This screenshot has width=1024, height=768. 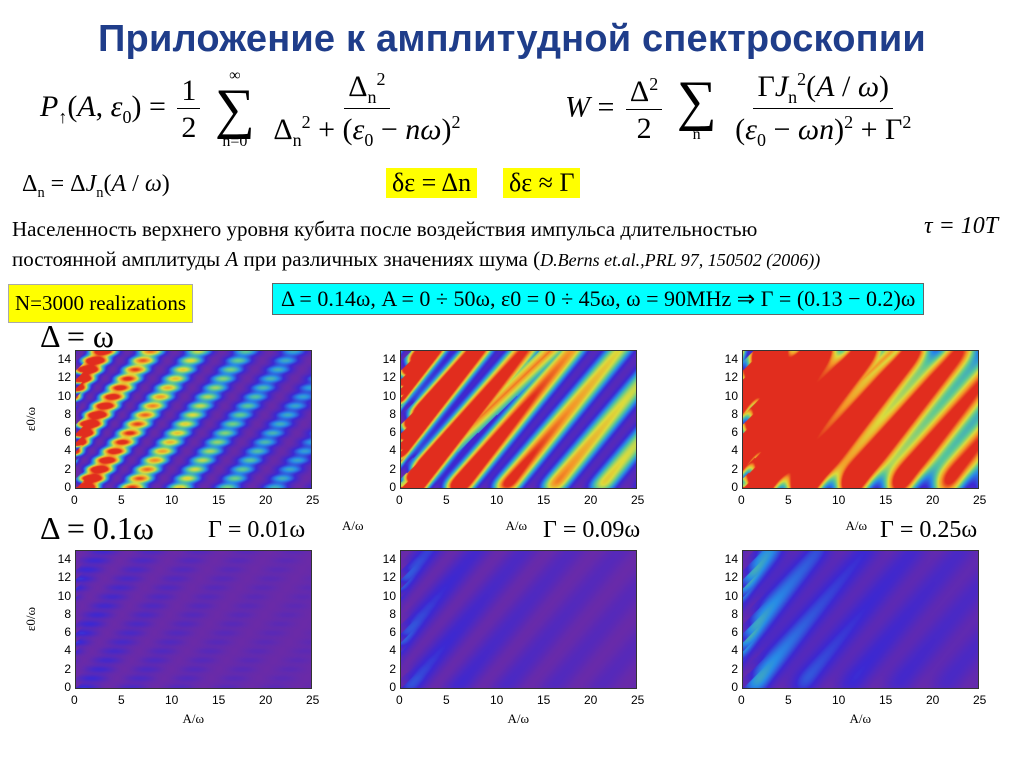 I want to click on slide-title: Приложение к амплитудной спектроскопии, so click(x=512, y=39).